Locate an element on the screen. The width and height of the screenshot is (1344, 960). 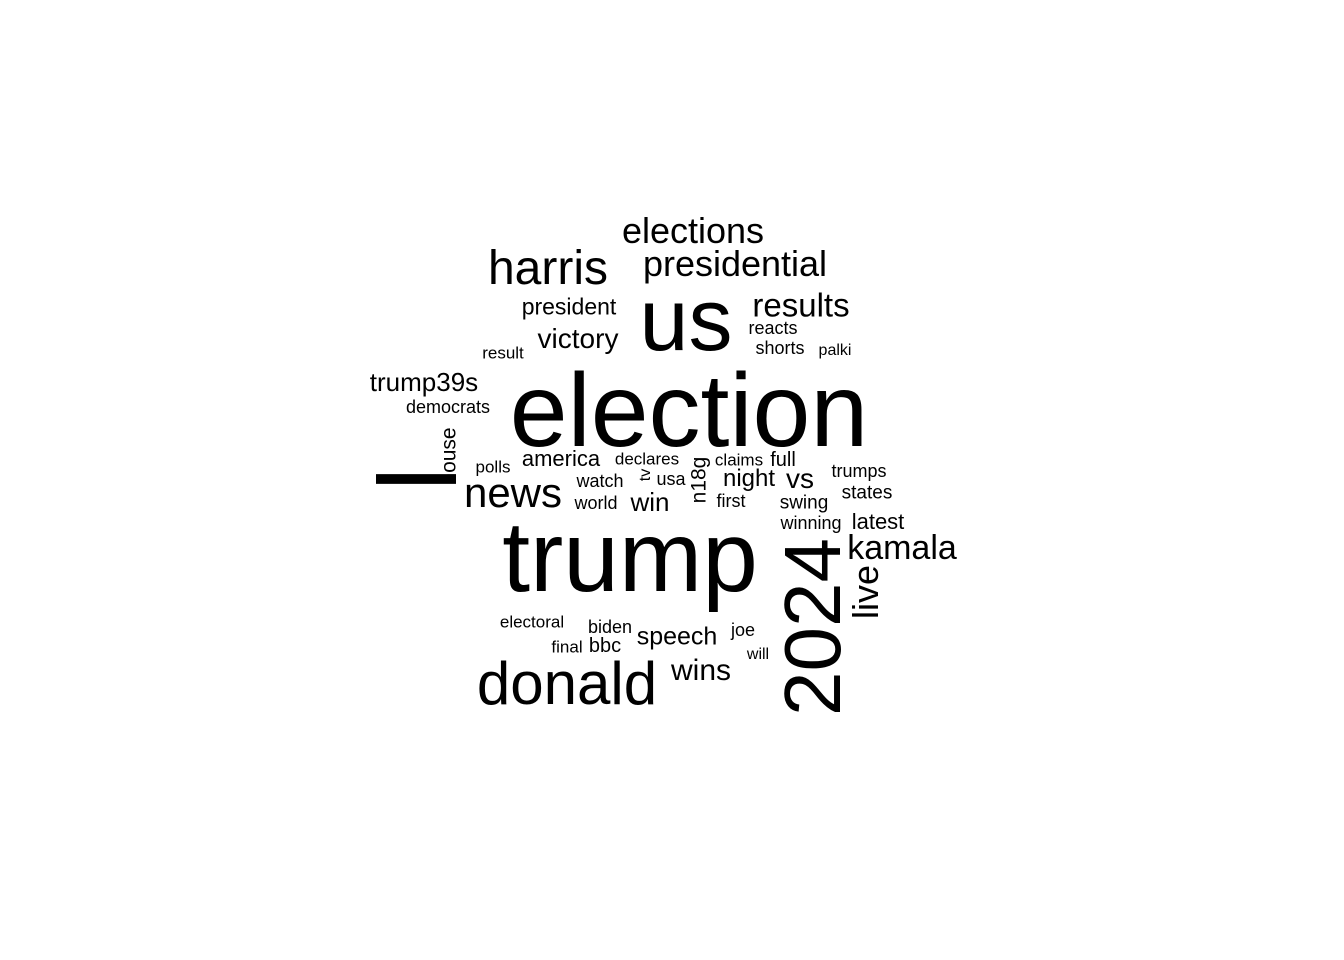
word-democrats: democrats is located at coordinates (448, 407).